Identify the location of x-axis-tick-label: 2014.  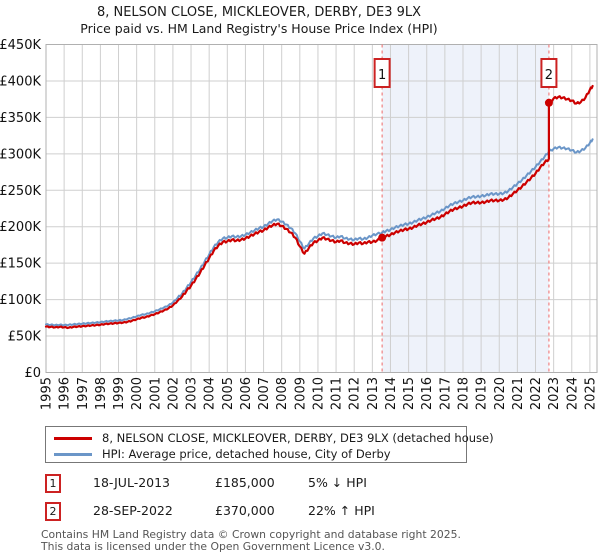
(391, 393).